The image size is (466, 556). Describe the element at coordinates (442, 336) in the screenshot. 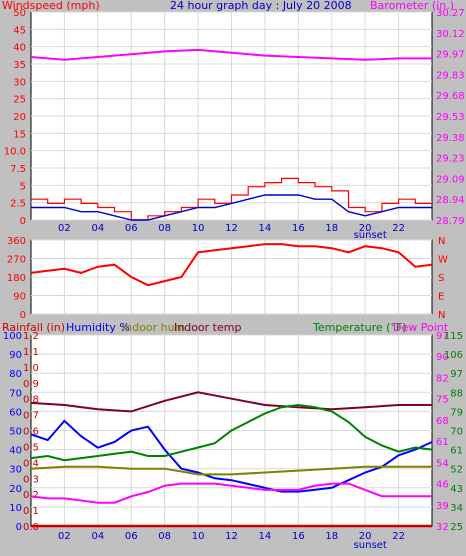

I see `dew-tick-label: 97` at that location.